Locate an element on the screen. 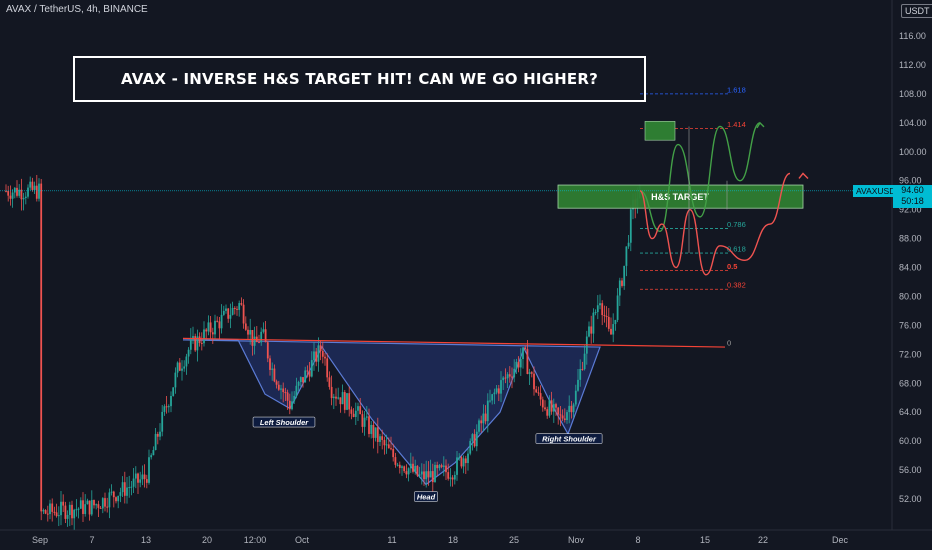  y-tick-label: 72.00 is located at coordinates (910, 354).